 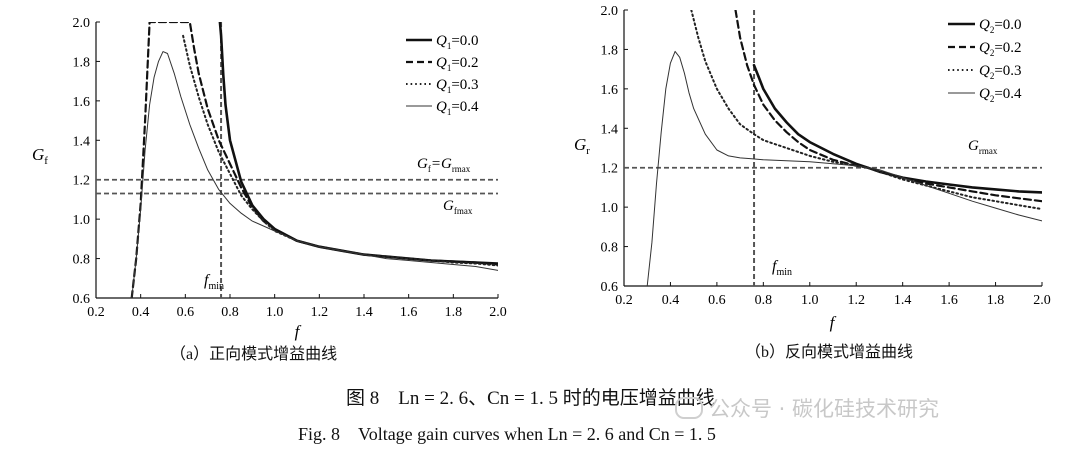 I want to click on legend-label: Q2=0.2, so click(x=1000, y=49).